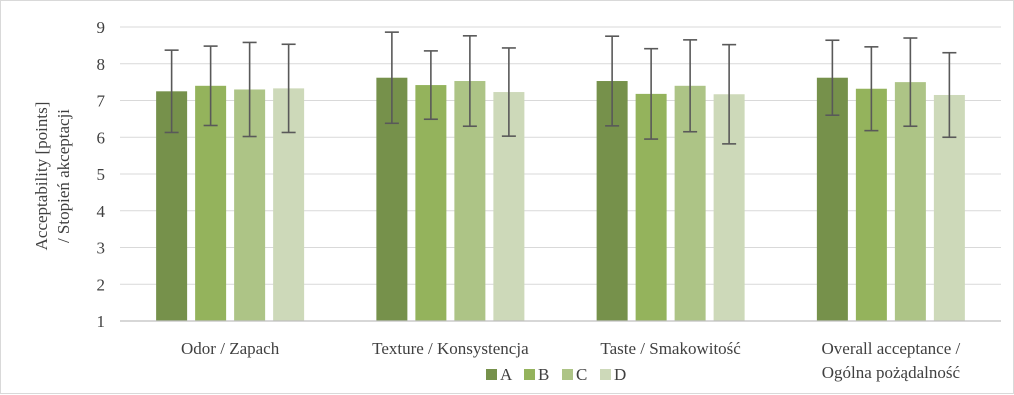 The height and width of the screenshot is (395, 1014). I want to click on legend-label: C, so click(581, 374).